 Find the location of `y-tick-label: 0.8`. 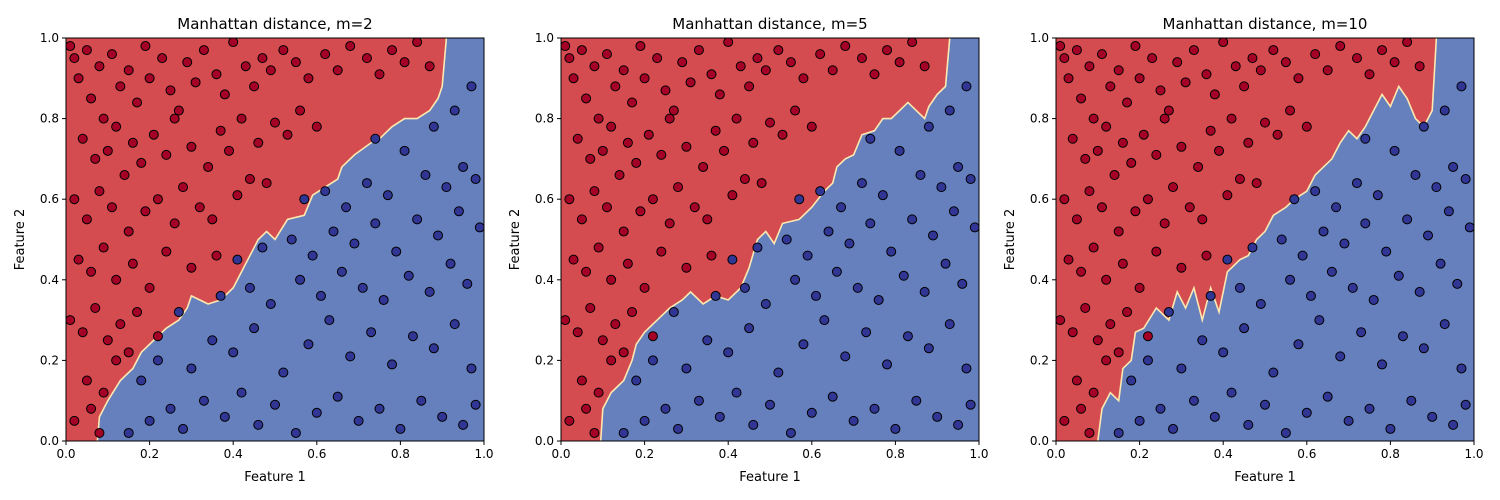

y-tick-label: 0.8 is located at coordinates (49, 119).